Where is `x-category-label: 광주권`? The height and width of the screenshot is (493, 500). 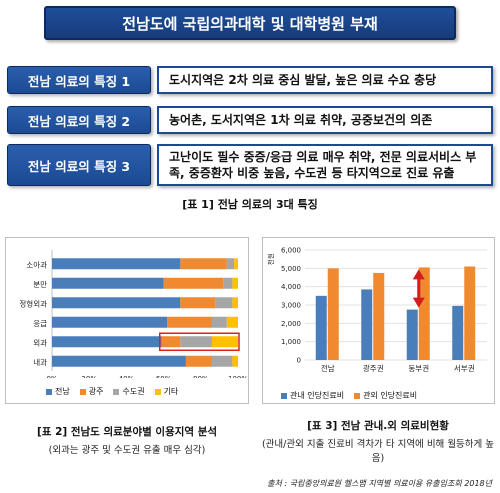
x-category-label: 광주권 is located at coordinates (373, 368).